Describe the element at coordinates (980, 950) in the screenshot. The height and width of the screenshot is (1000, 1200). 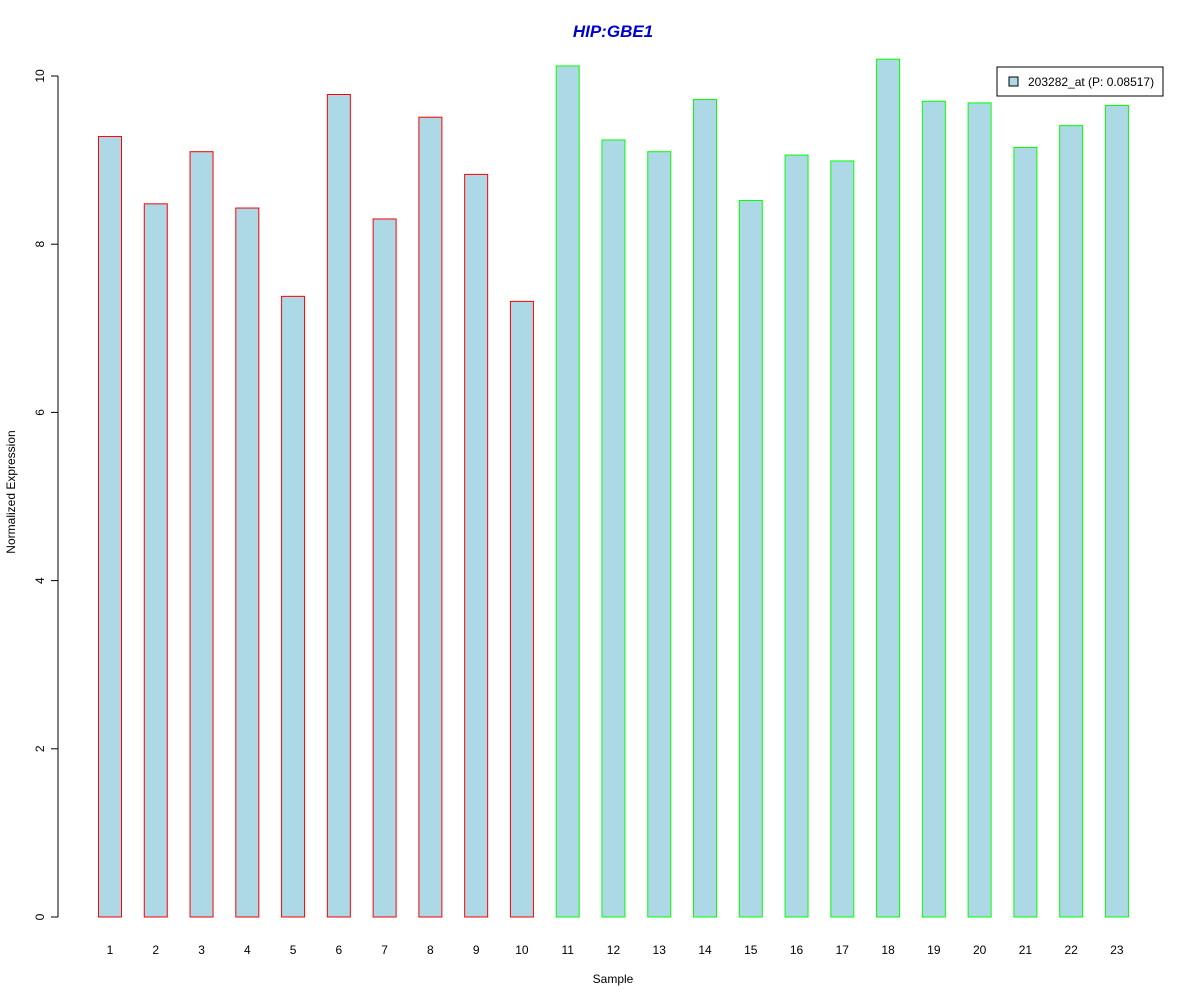
I see `x-tick-label: 20` at that location.